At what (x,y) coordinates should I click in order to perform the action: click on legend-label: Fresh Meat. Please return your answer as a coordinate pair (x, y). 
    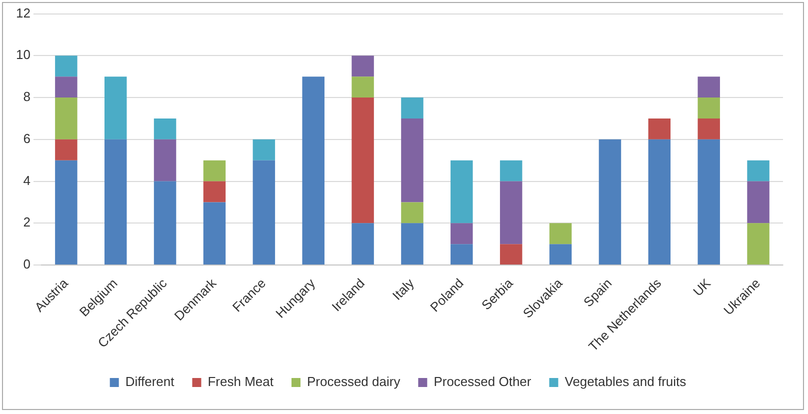
    Looking at the image, I should click on (241, 382).